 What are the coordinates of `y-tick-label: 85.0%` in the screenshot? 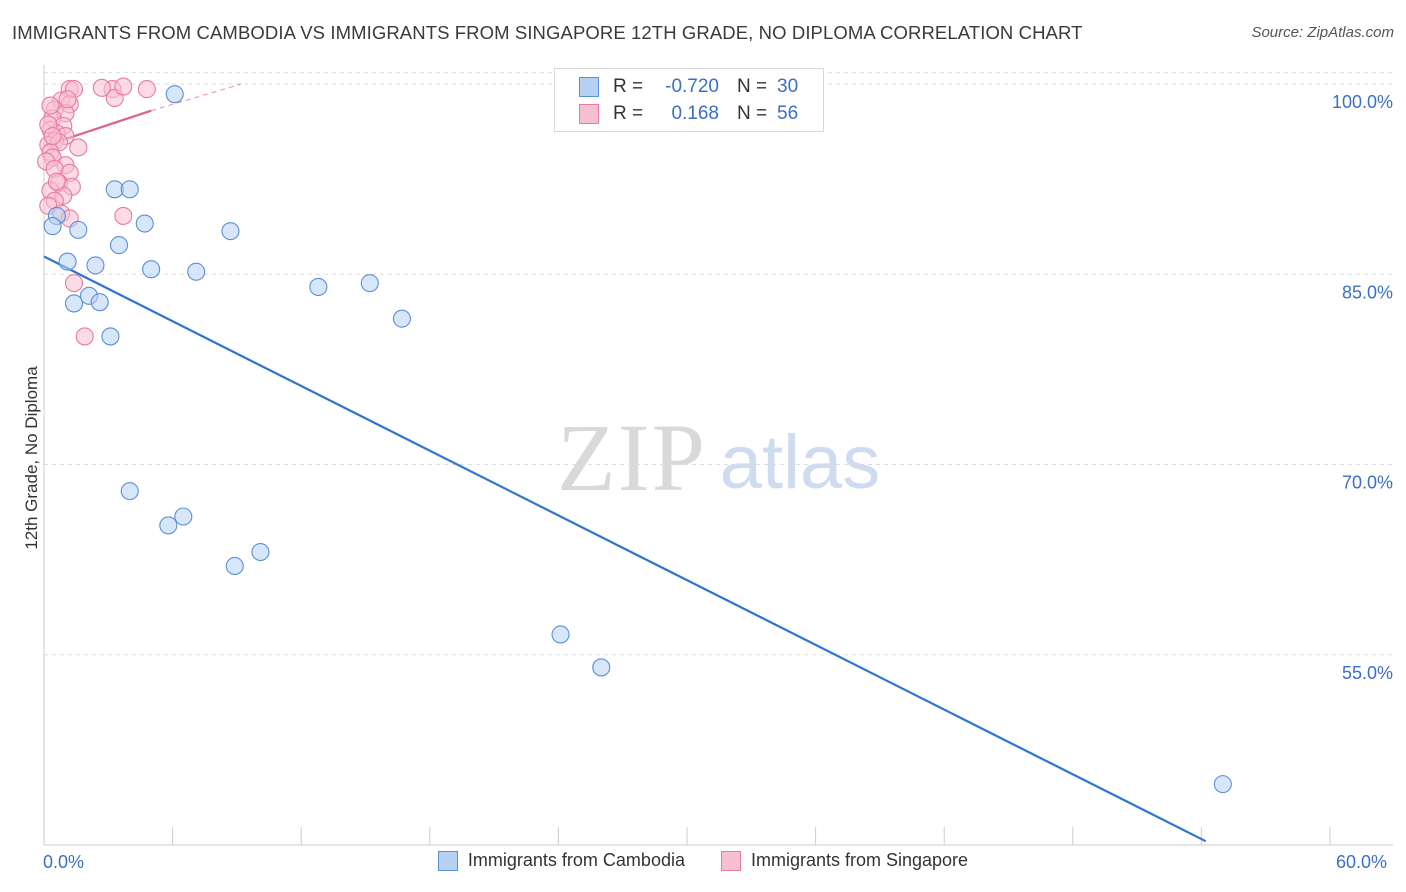 It's located at (1367, 292).